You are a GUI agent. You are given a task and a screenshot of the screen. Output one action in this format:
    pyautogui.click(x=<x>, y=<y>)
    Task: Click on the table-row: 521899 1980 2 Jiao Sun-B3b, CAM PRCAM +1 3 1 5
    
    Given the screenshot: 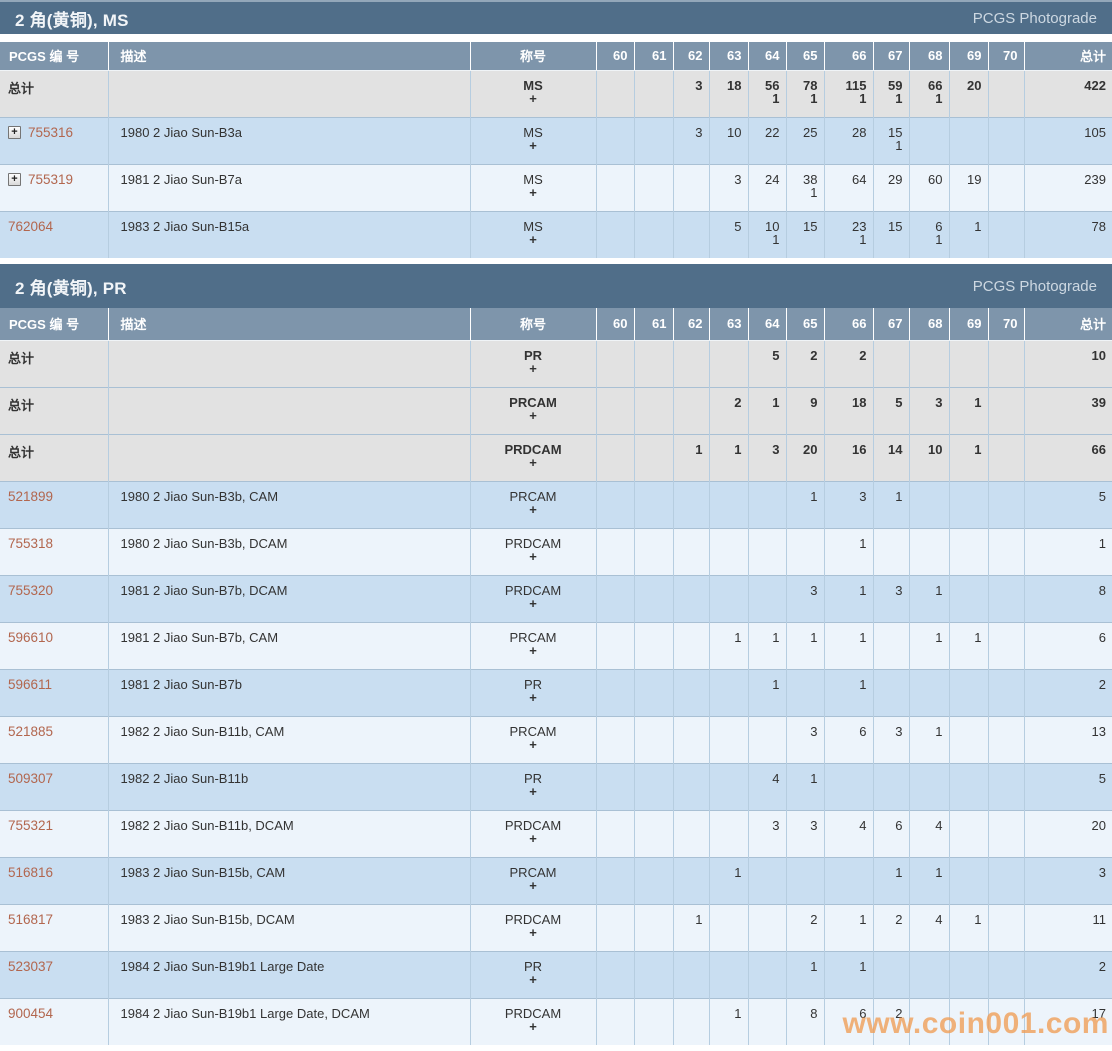 What is the action you would take?
    pyautogui.click(x=556, y=504)
    